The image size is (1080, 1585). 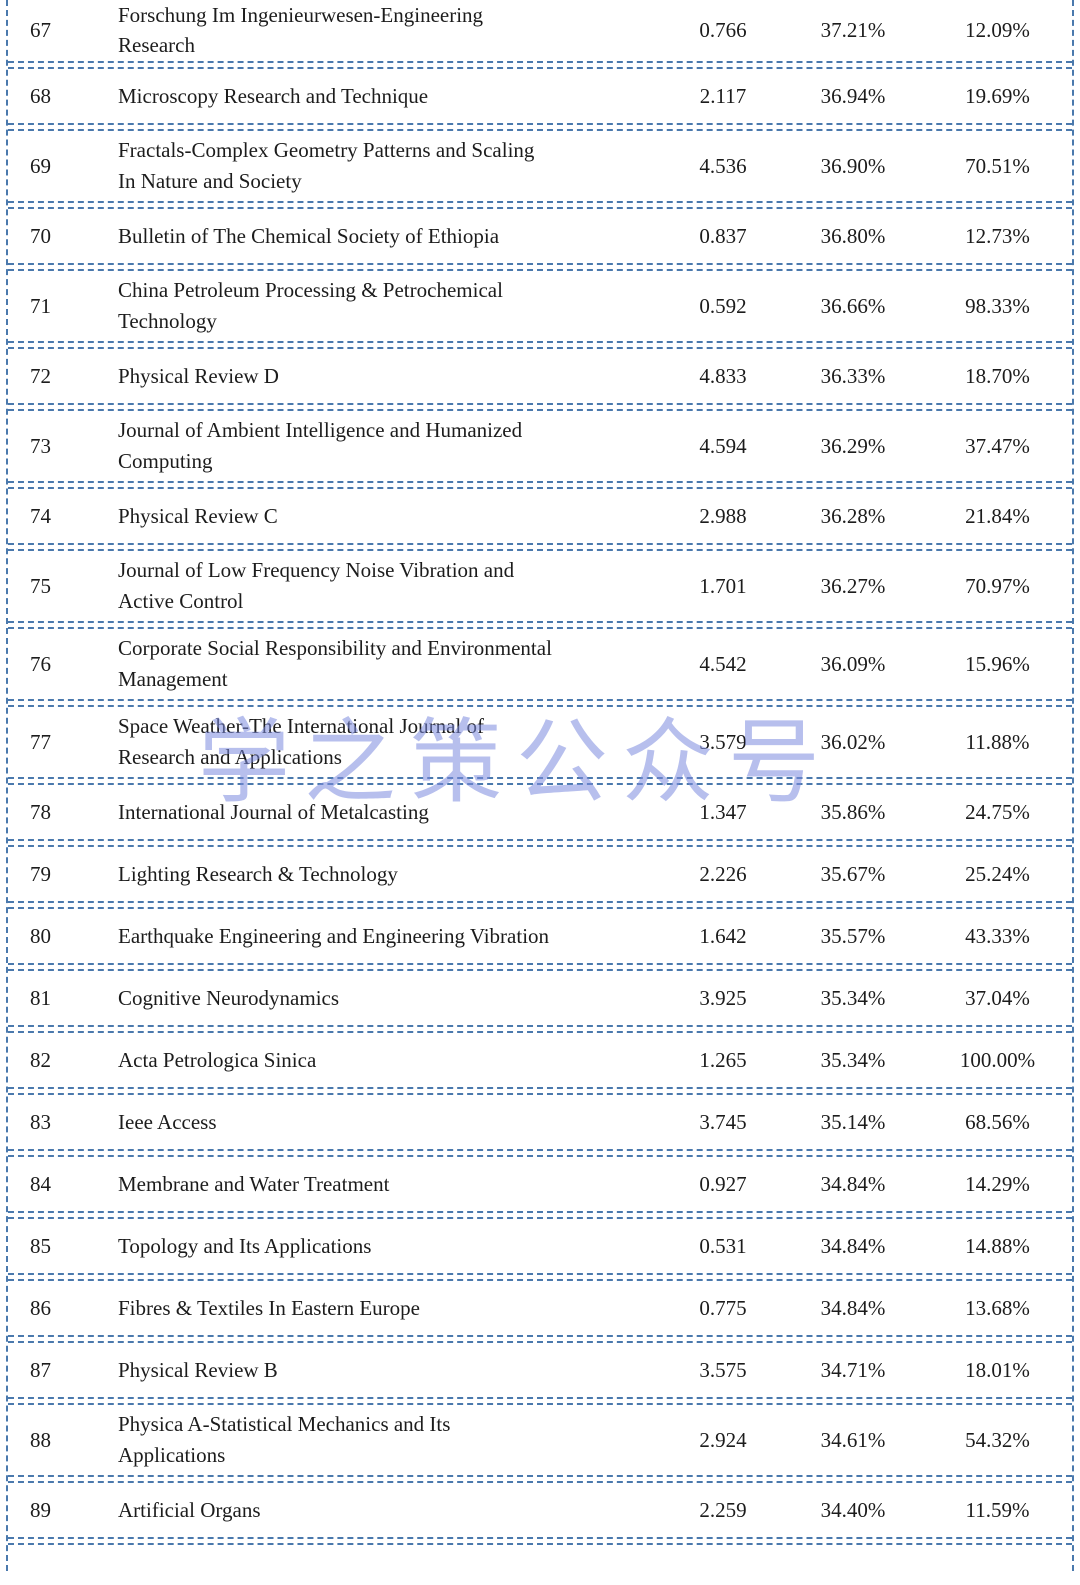 What do you see at coordinates (258, 873) in the screenshot?
I see `journal-name-cell: Lighting Research & Technology` at bounding box center [258, 873].